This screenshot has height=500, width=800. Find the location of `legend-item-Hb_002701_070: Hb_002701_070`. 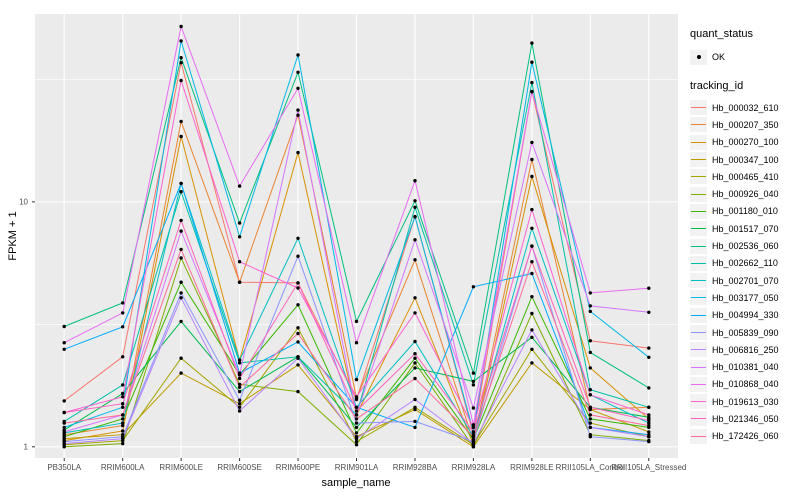

legend-item-Hb_002701_070: Hb_002701_070 is located at coordinates (744, 280).